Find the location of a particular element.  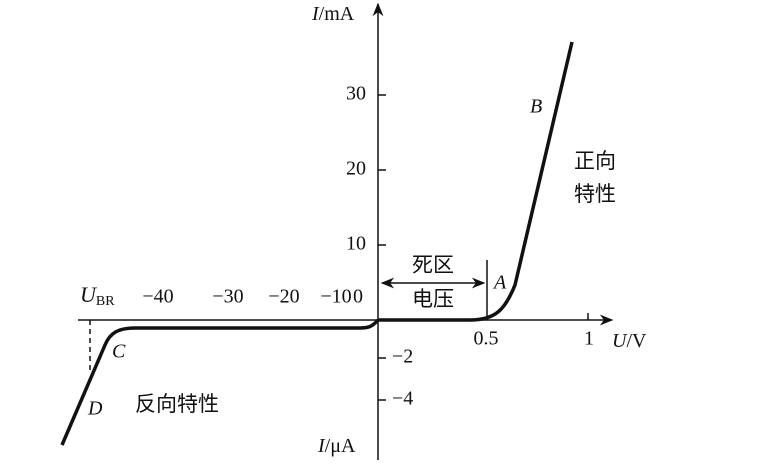

x-label: U/V is located at coordinates (629, 341).